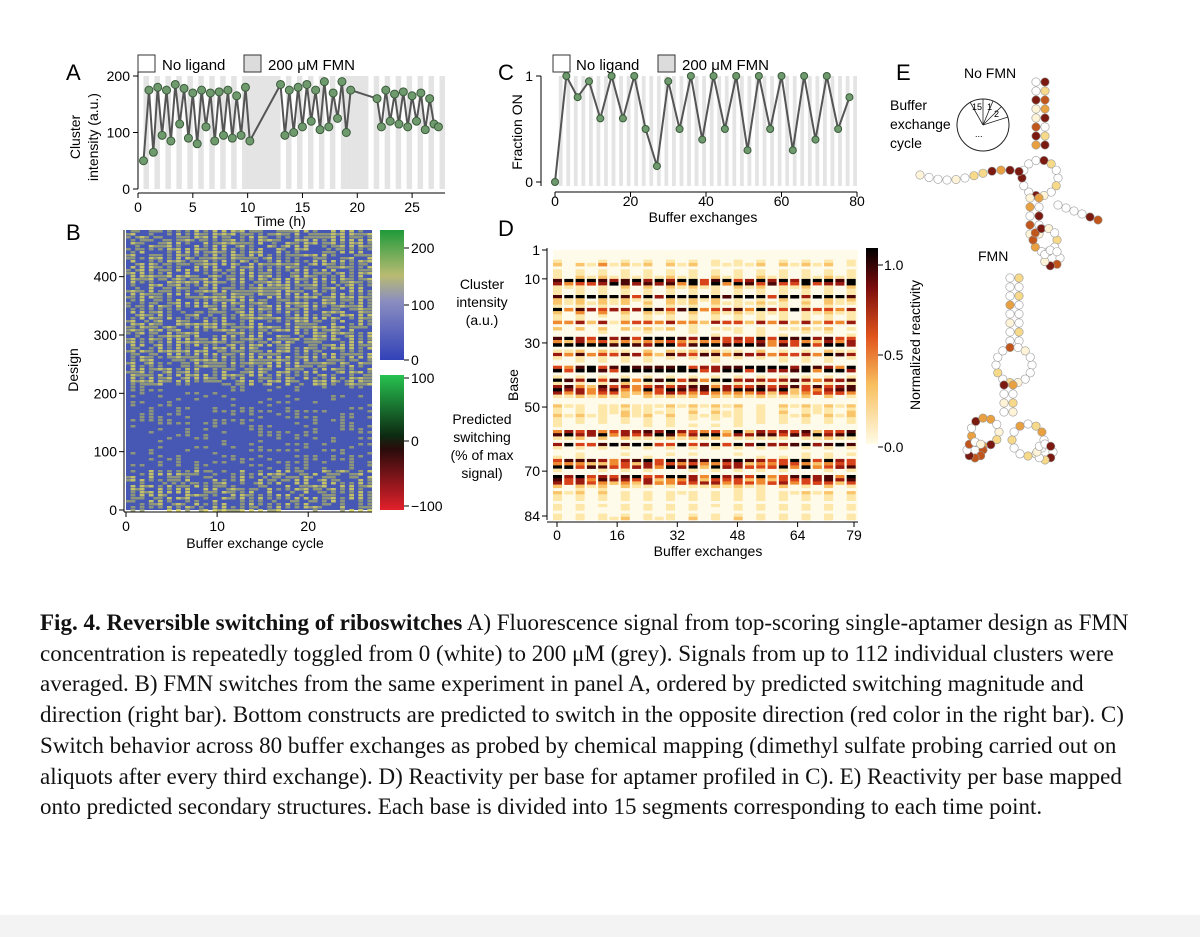  What do you see at coordinates (872, 346) in the screenshot?
I see `colorbar-reactivity` at bounding box center [872, 346].